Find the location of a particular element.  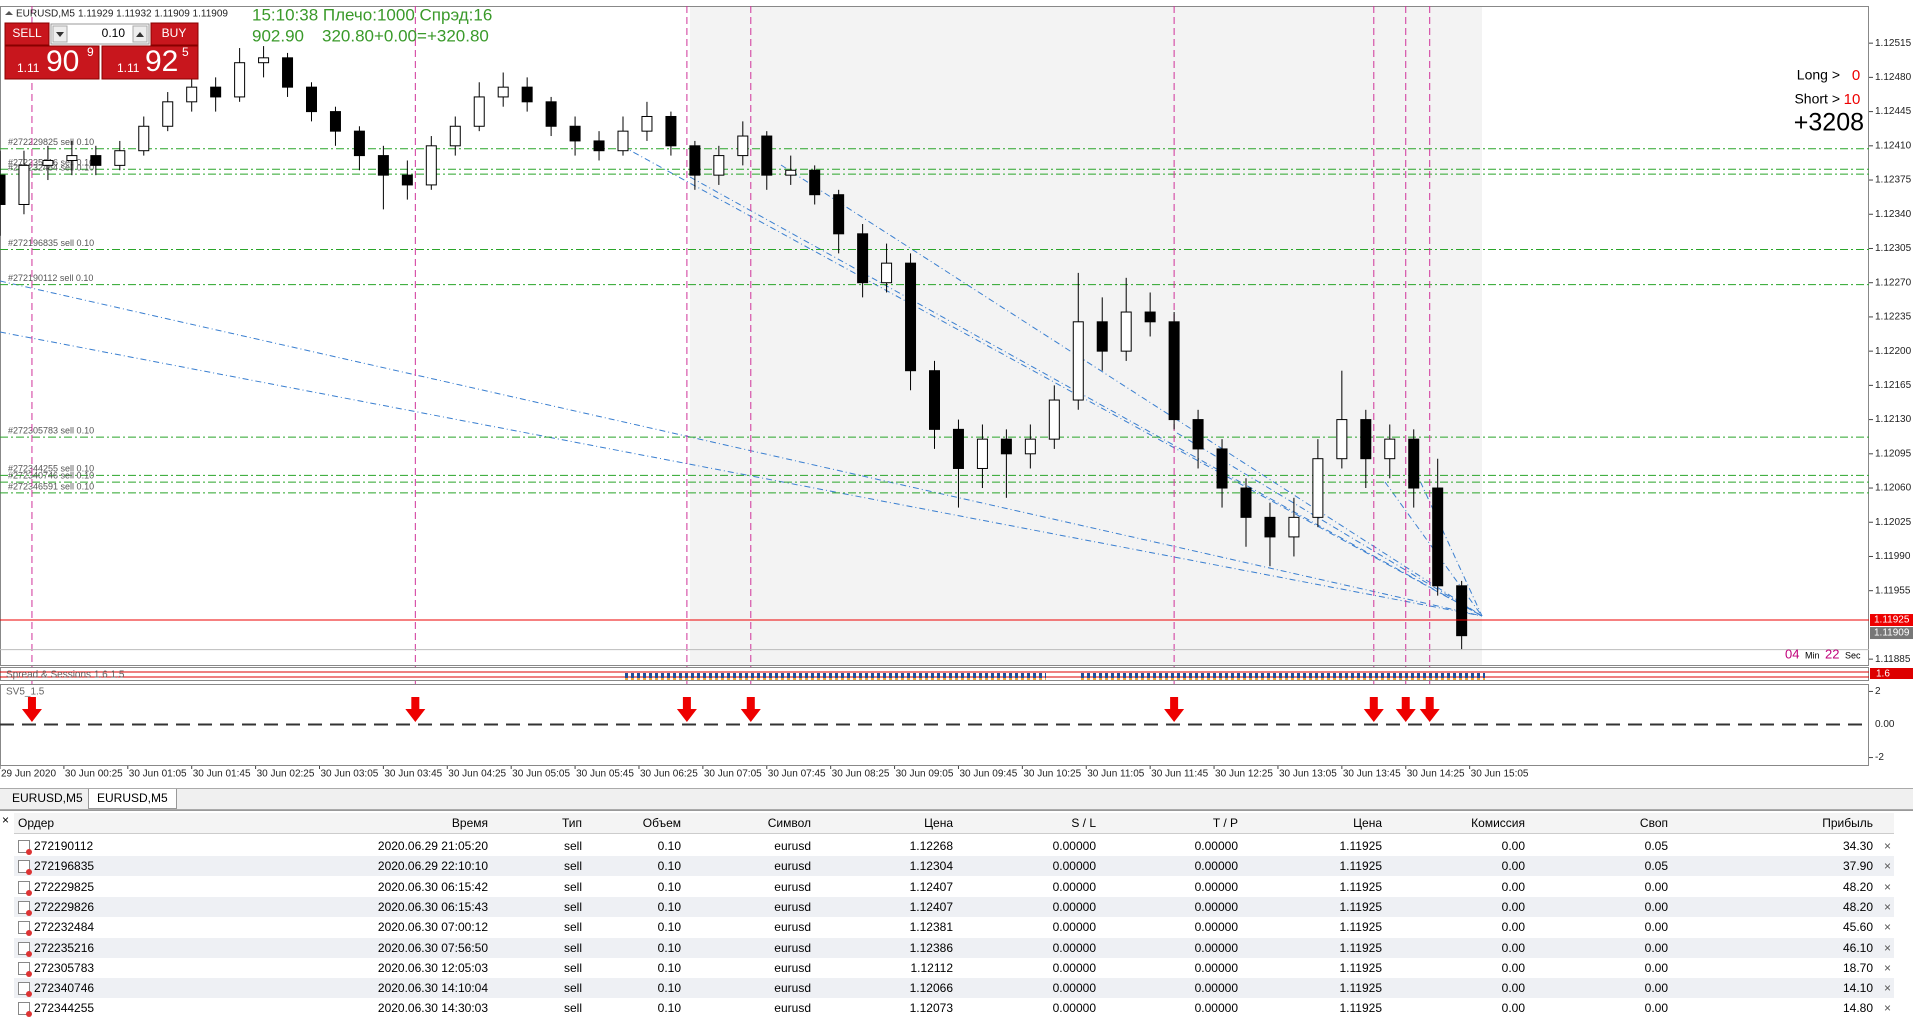

sell-label: SELL is located at coordinates (27, 33).